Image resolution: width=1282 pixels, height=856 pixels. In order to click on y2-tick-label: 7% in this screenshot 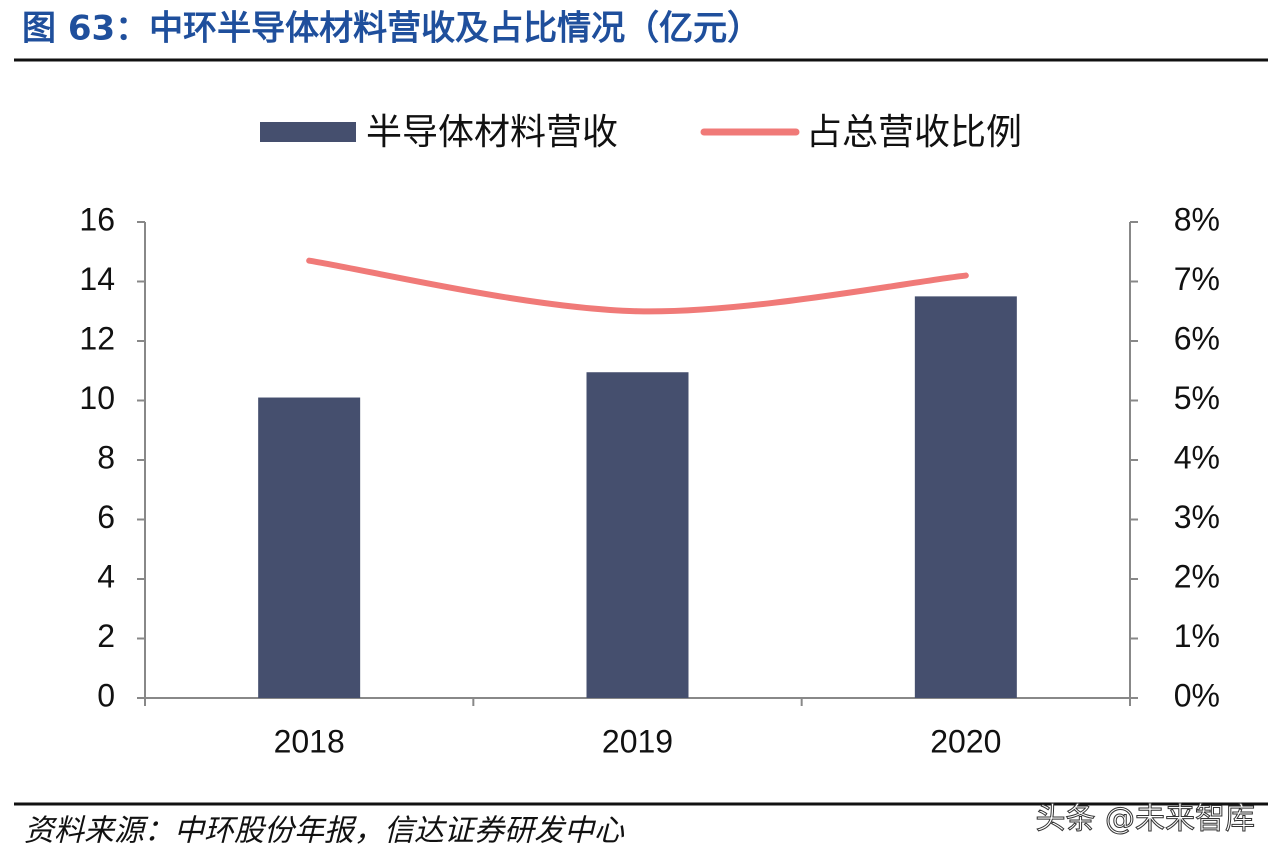, I will do `click(1197, 279)`.